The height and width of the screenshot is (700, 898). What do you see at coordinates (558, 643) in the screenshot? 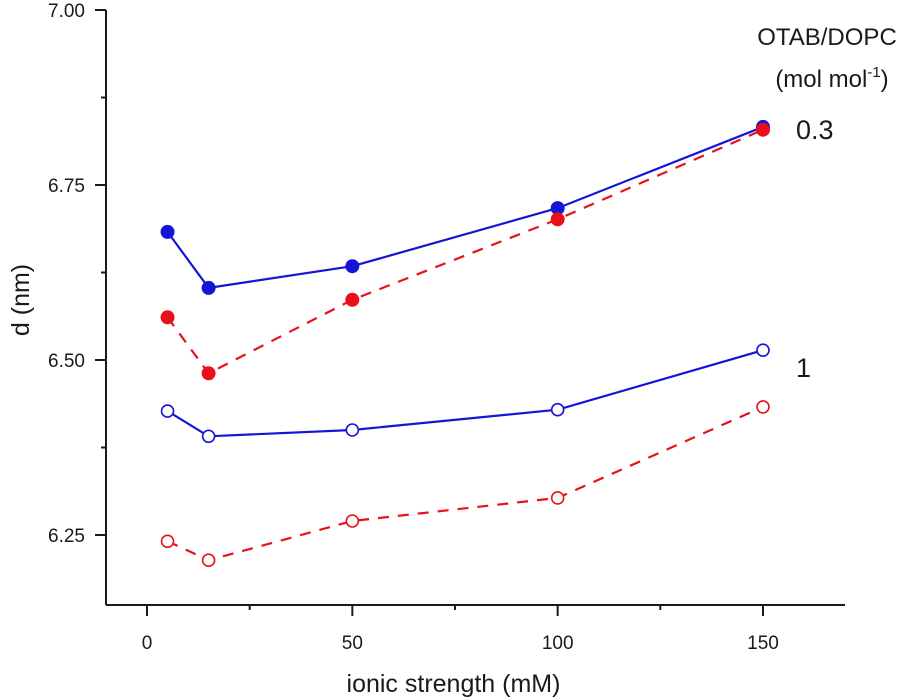
I see `x-tick-label: 100` at bounding box center [558, 643].